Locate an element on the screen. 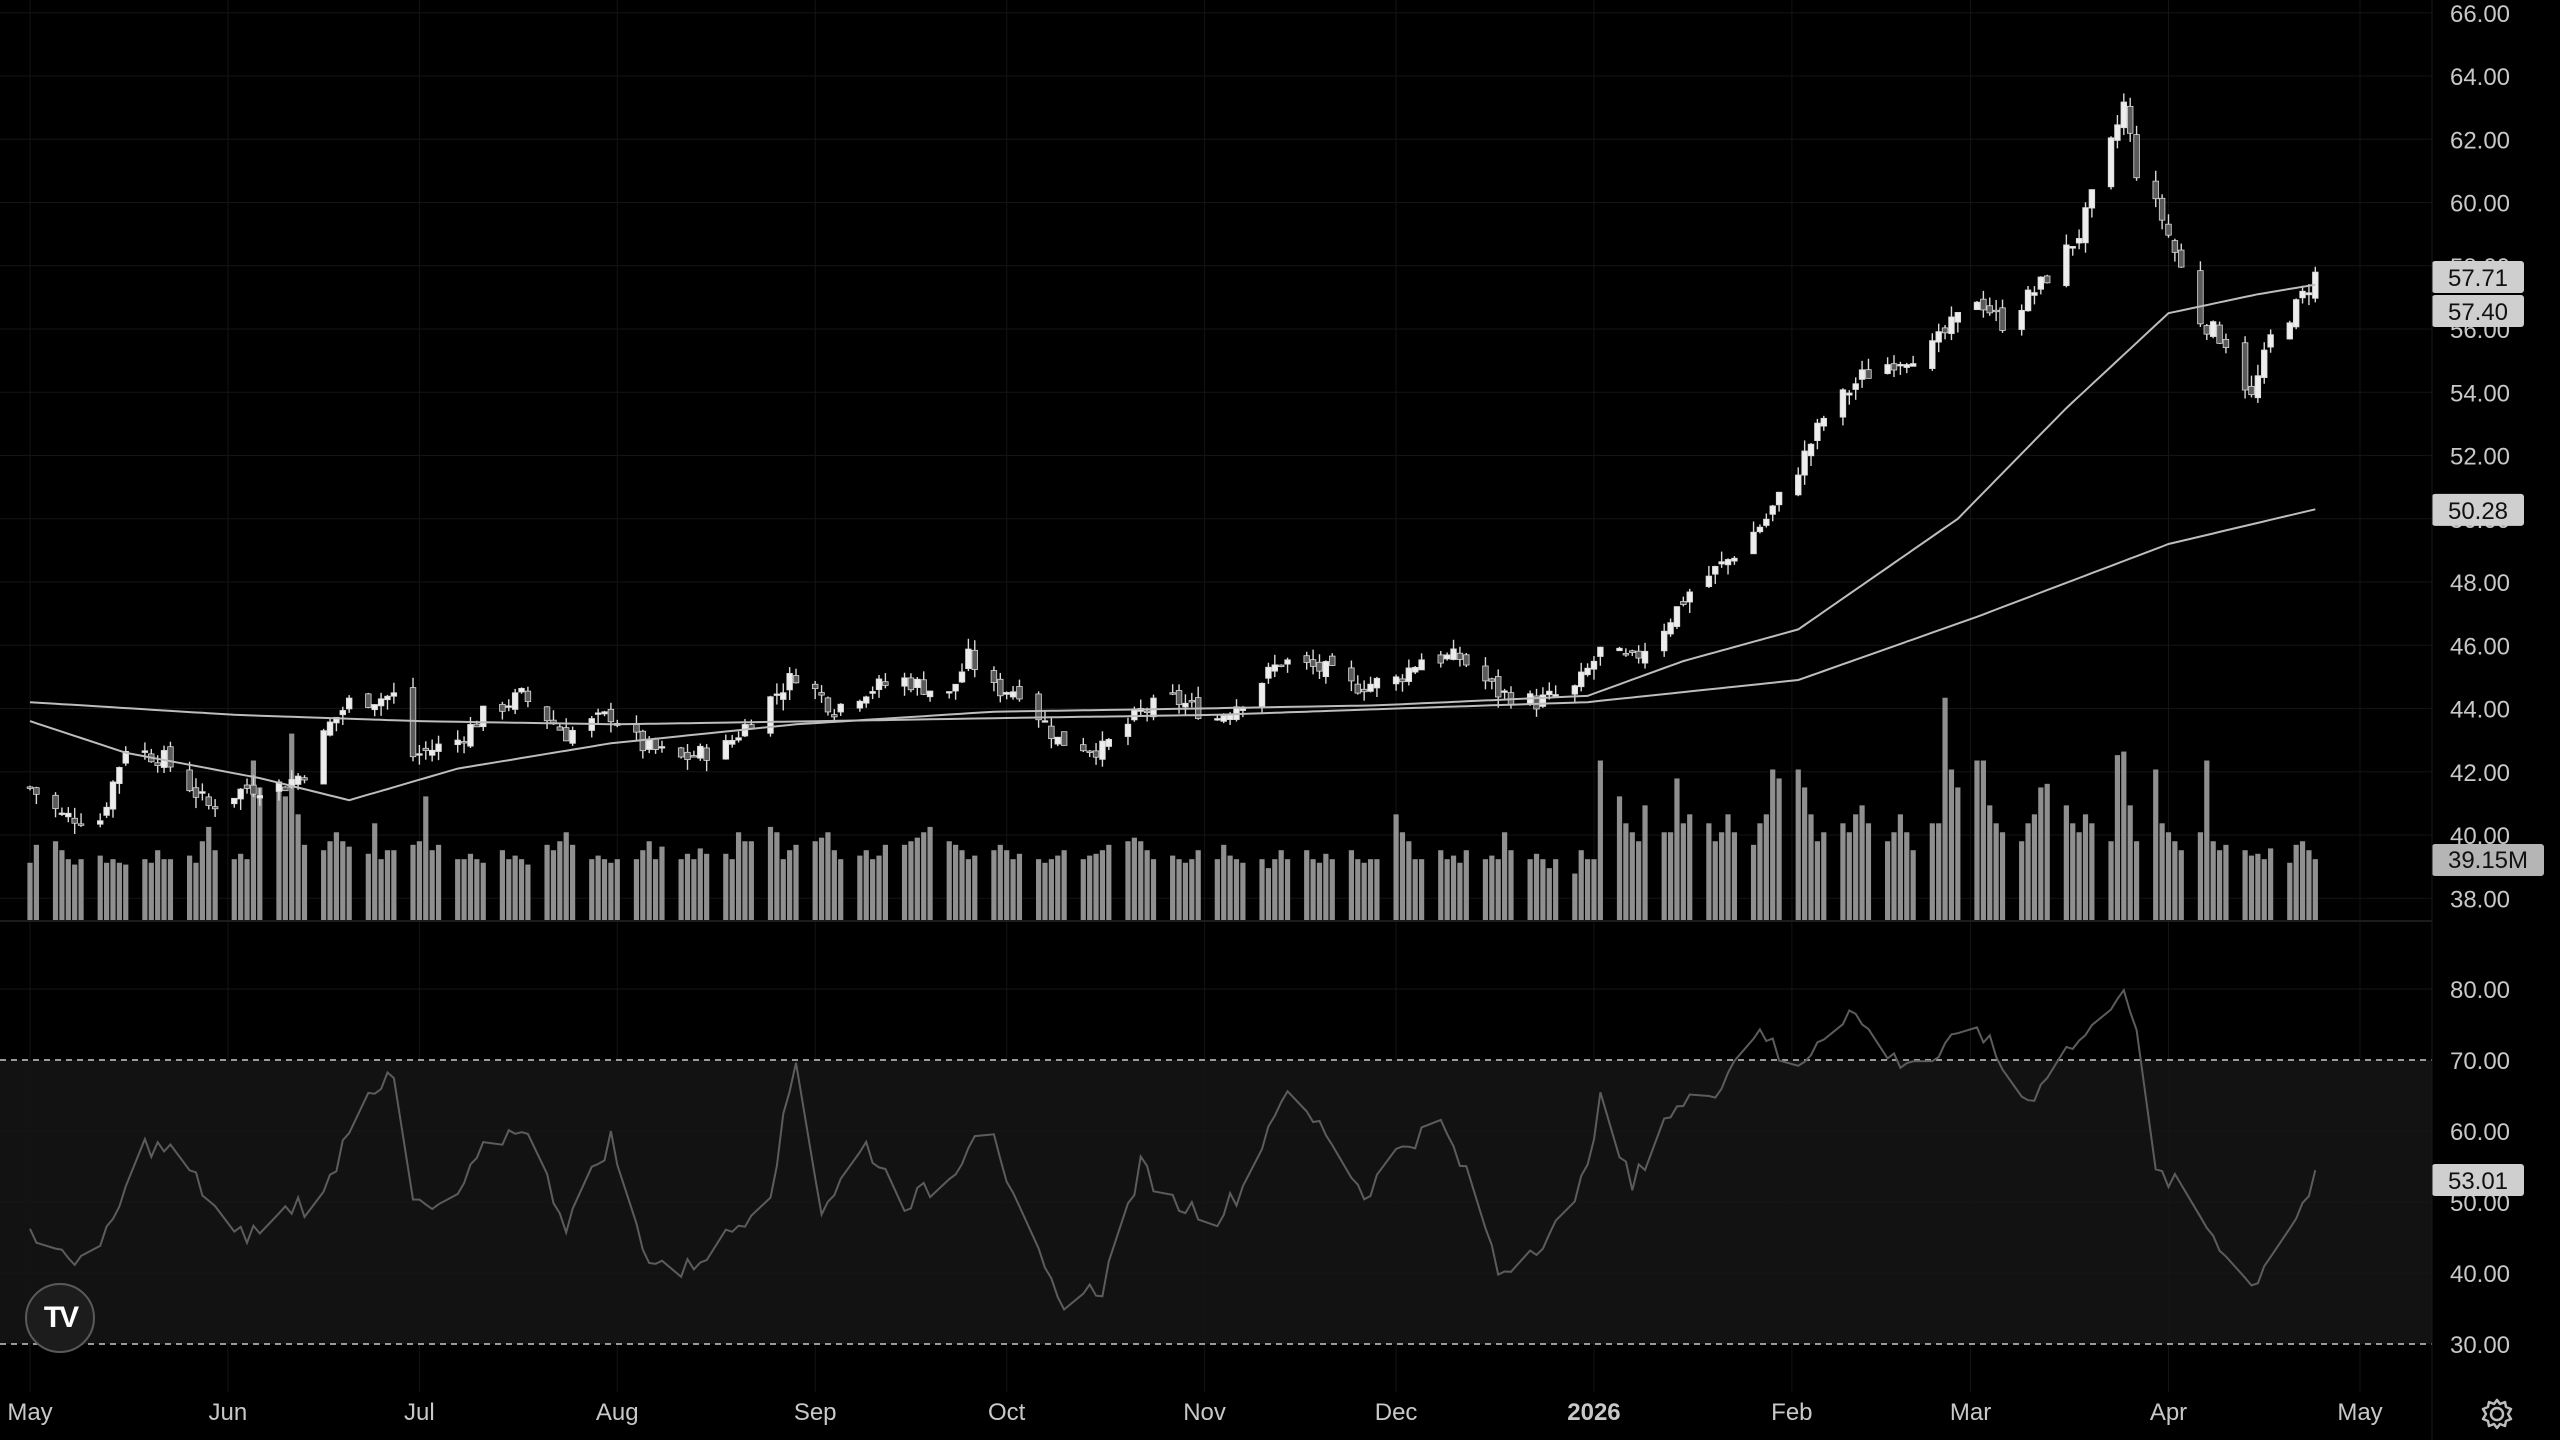 The height and width of the screenshot is (1440, 2560). time-tick-label: Sep is located at coordinates (815, 1412).